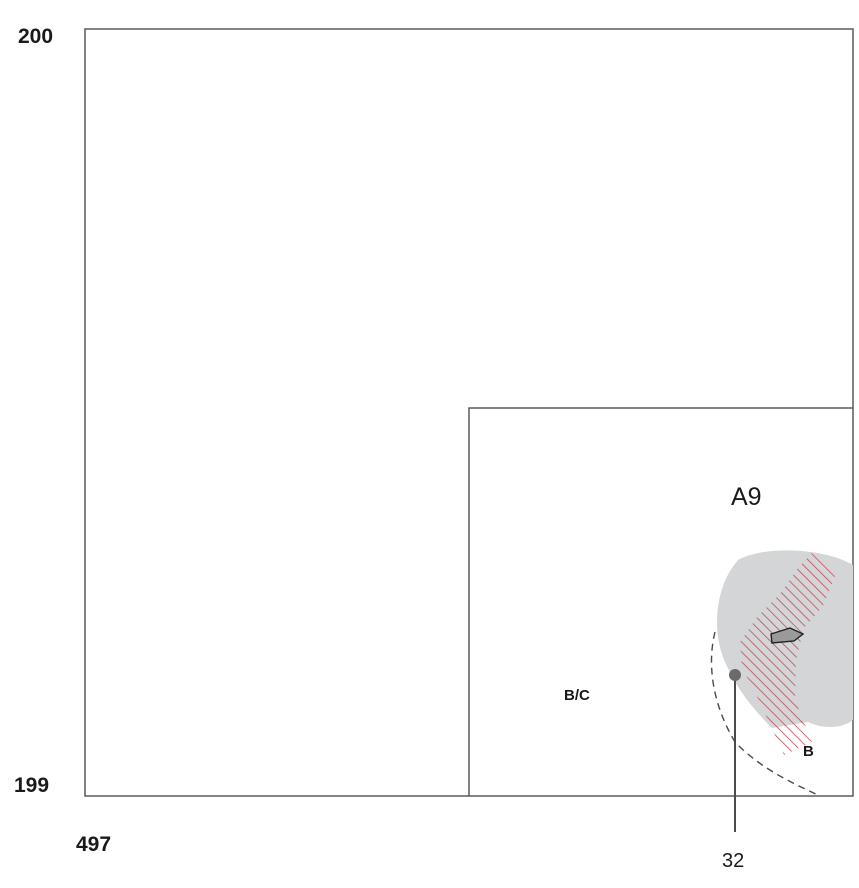  What do you see at coordinates (735, 675) in the screenshot?
I see `point-marker` at bounding box center [735, 675].